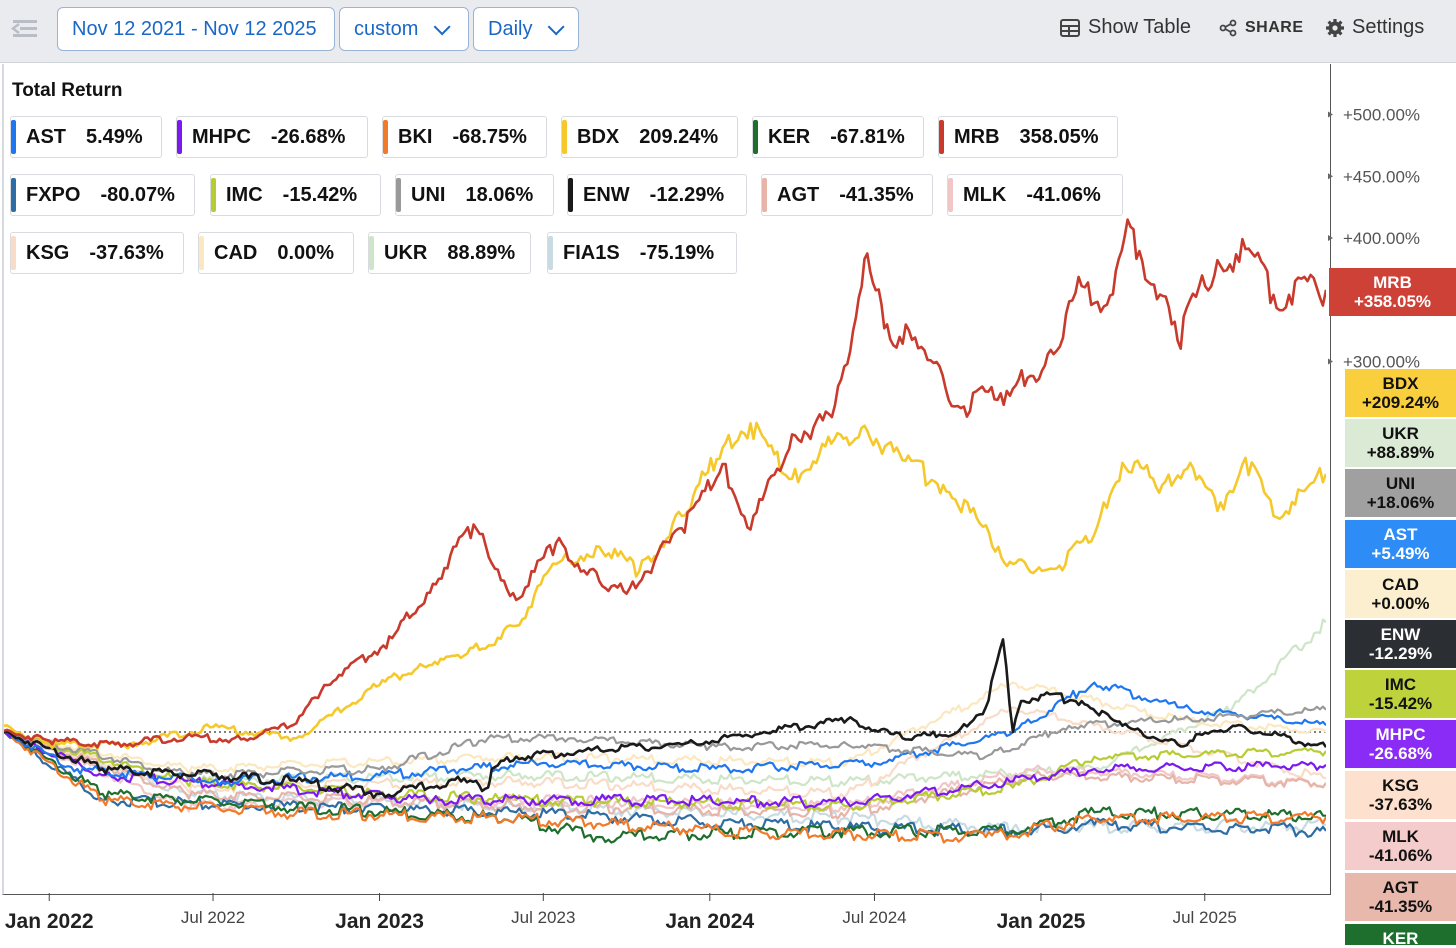 This screenshot has width=1456, height=948. Describe the element at coordinates (102, 195) in the screenshot. I see `legend-item-fxpo: FXPO -80.07%` at that location.